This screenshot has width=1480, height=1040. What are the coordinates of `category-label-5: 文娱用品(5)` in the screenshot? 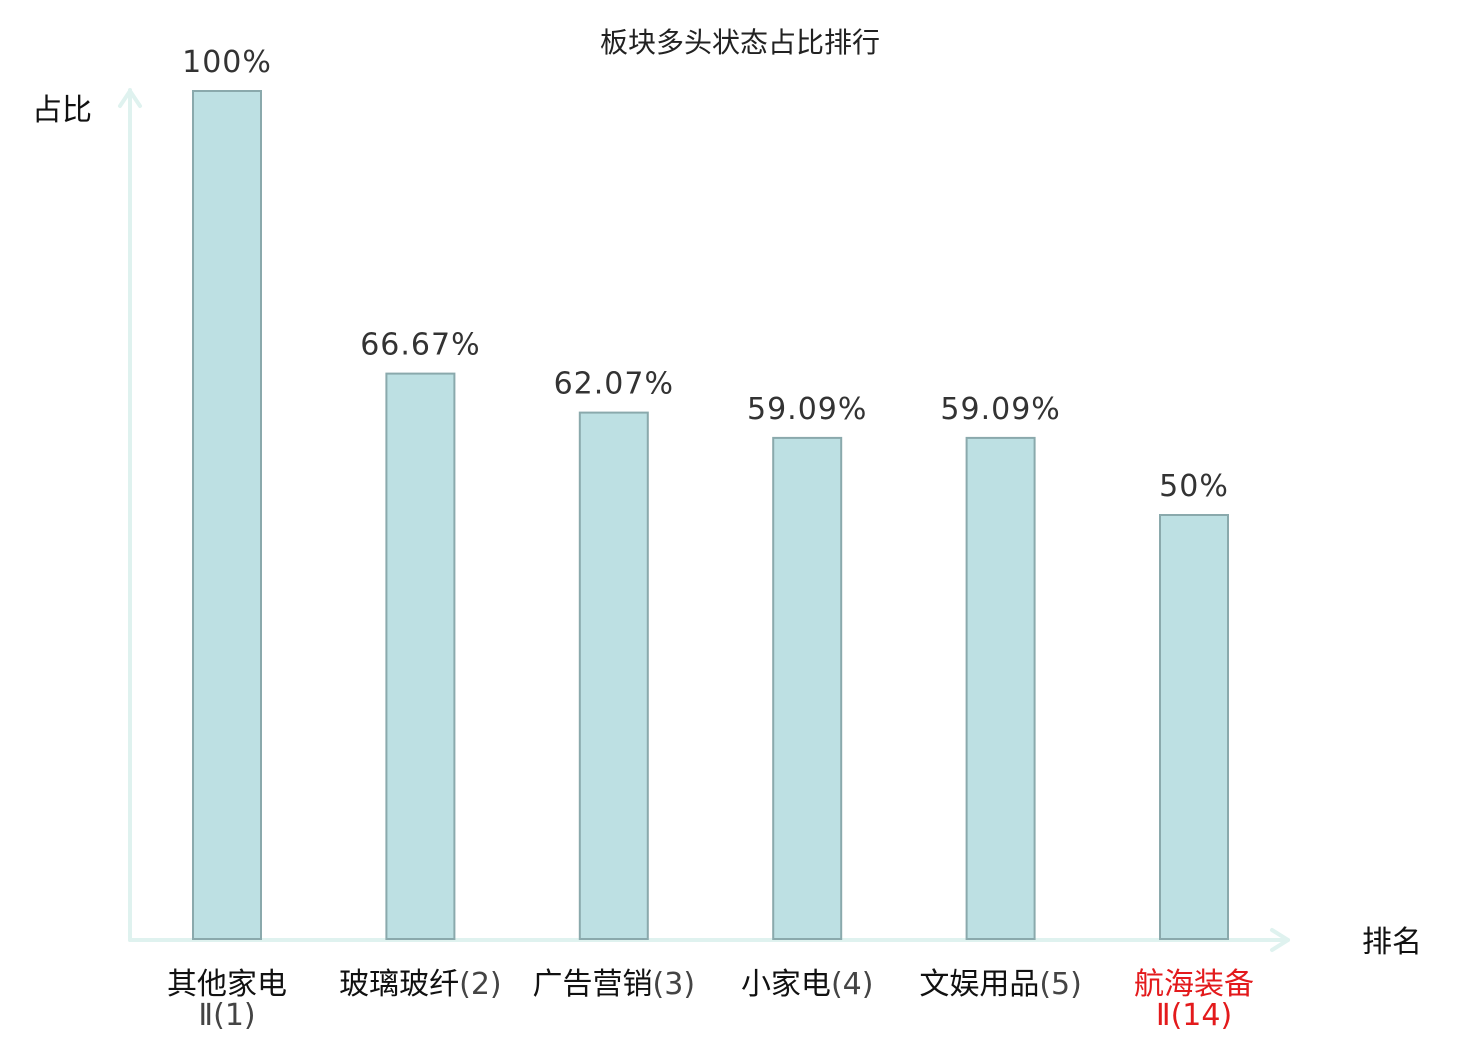 It's located at (1000, 984).